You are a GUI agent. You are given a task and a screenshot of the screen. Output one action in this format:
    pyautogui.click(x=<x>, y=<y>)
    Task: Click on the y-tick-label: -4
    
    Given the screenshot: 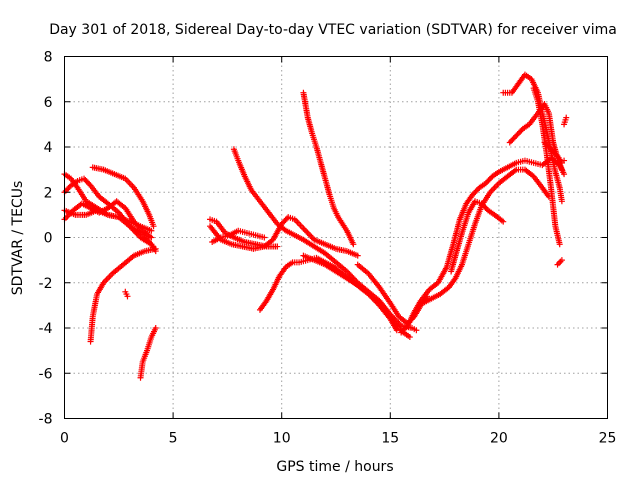 What is the action you would take?
    pyautogui.click(x=46, y=329)
    